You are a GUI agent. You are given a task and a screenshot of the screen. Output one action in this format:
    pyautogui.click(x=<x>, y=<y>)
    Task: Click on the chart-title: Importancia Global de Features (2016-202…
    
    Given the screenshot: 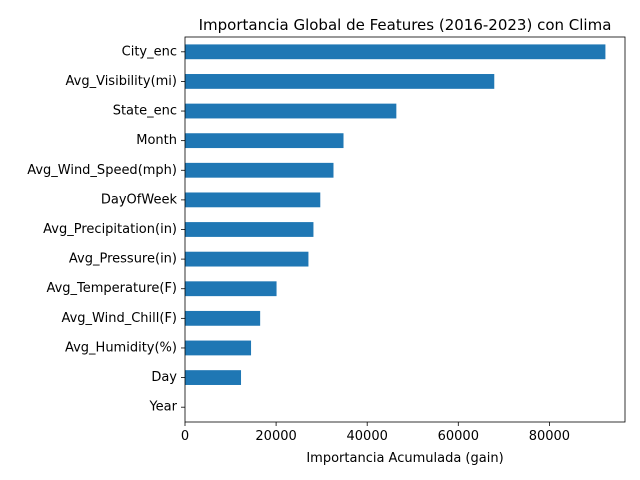 What is the action you would take?
    pyautogui.click(x=405, y=25)
    